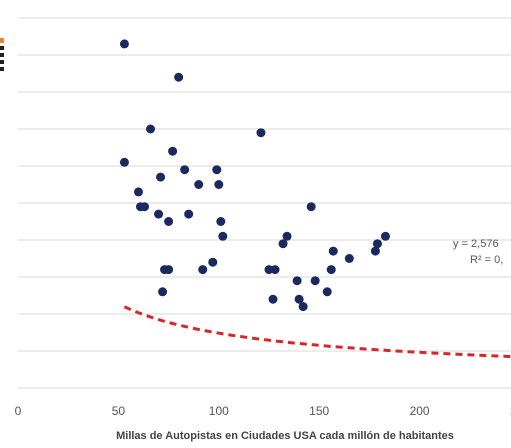  Describe the element at coordinates (2, 40) in the screenshot. I see `legend-swatch-orange` at that location.